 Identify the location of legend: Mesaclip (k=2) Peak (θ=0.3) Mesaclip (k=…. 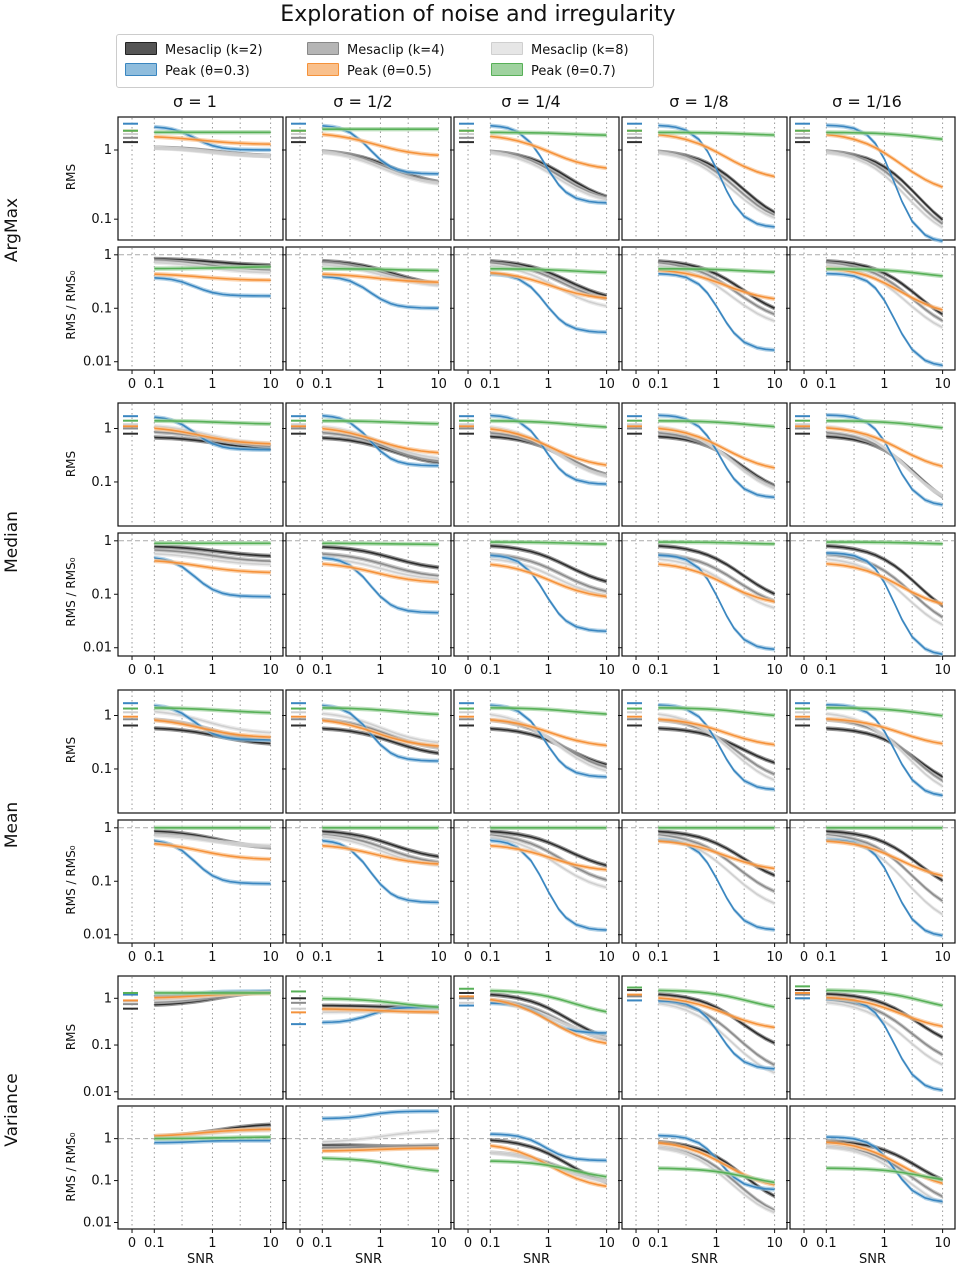
(385, 61).